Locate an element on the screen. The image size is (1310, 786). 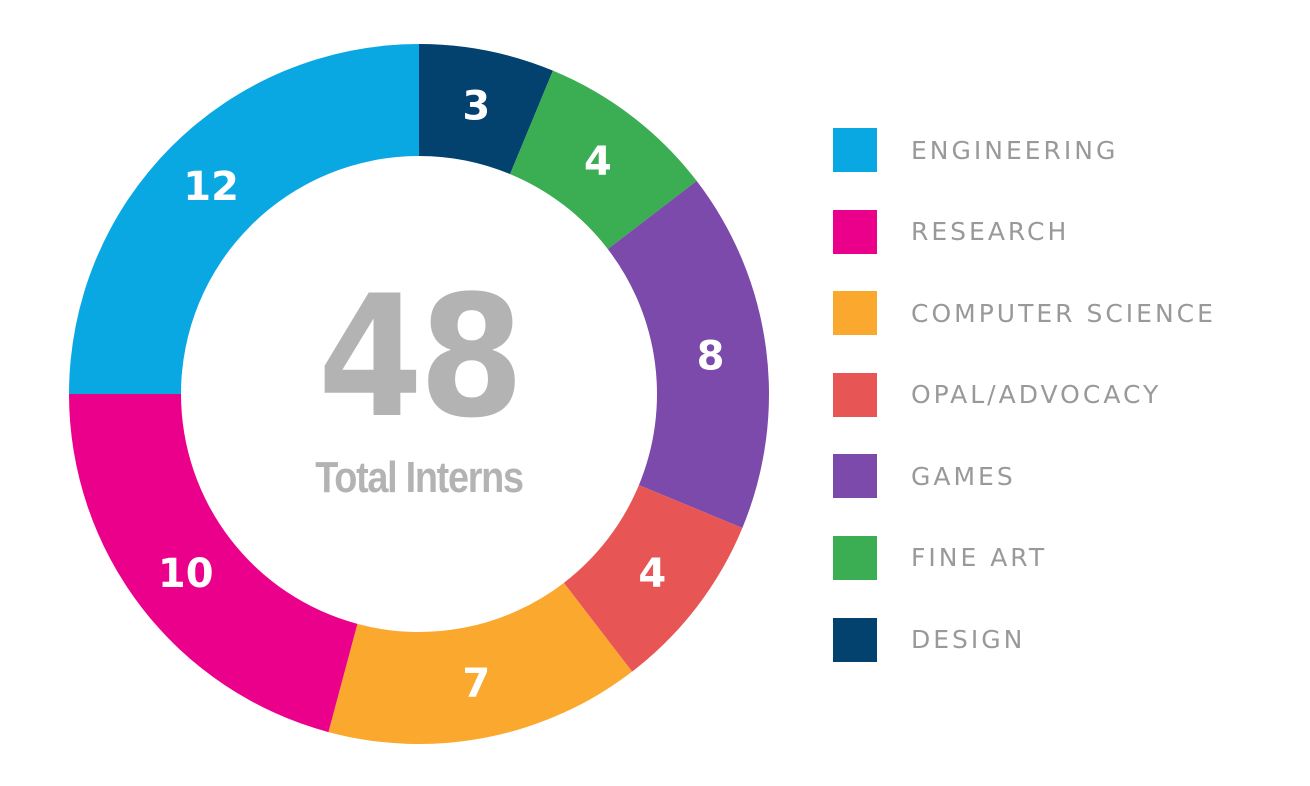
legend-item-research: RESEARCH is located at coordinates (1024, 231).